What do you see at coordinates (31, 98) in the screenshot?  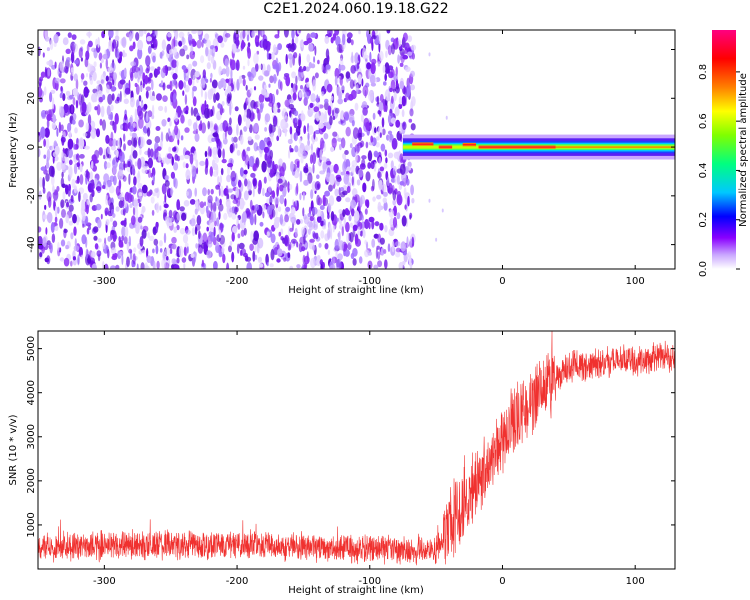 I see `y-tick-label: 20` at bounding box center [31, 98].